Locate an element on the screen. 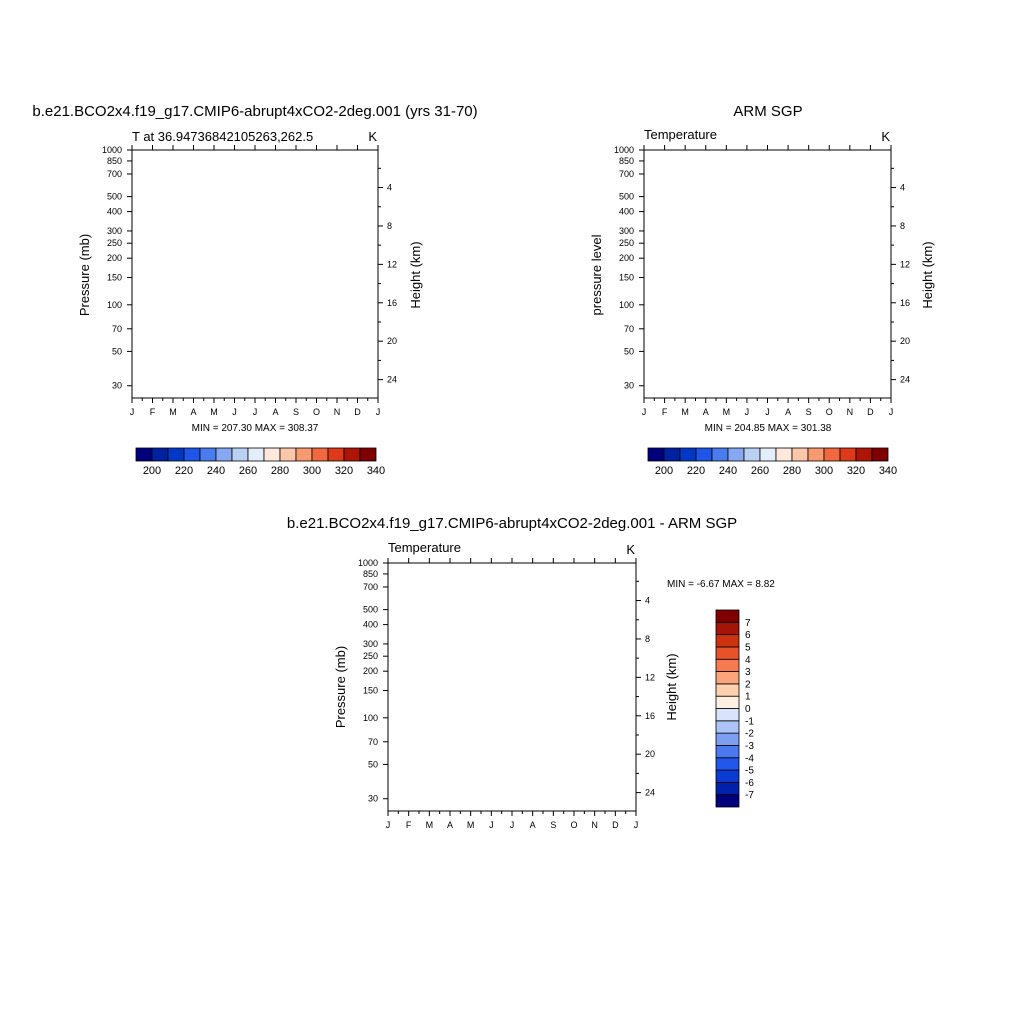 The width and height of the screenshot is (1024, 1024). x-tick-label: F is located at coordinates (153, 412).